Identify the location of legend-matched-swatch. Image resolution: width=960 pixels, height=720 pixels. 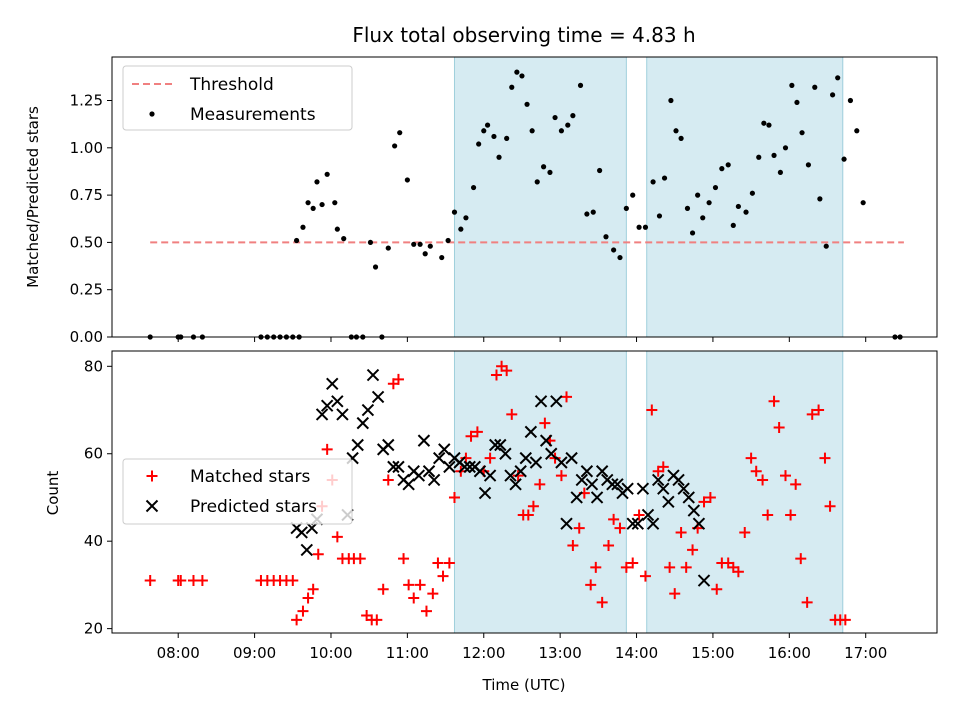
(152, 476).